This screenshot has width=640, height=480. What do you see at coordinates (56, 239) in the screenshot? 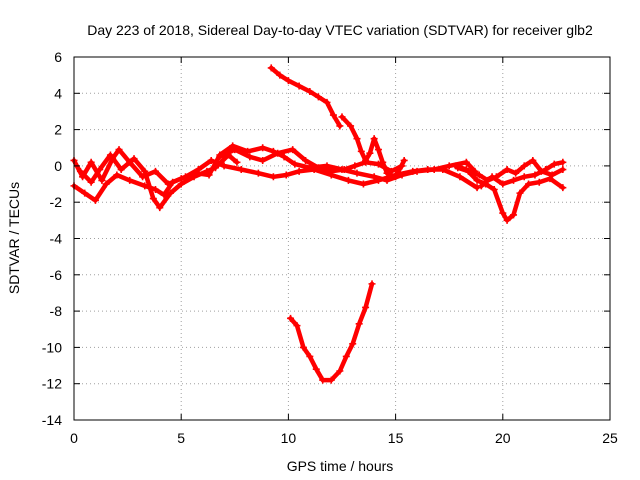
I see `y-tick-label: -4` at bounding box center [56, 239].